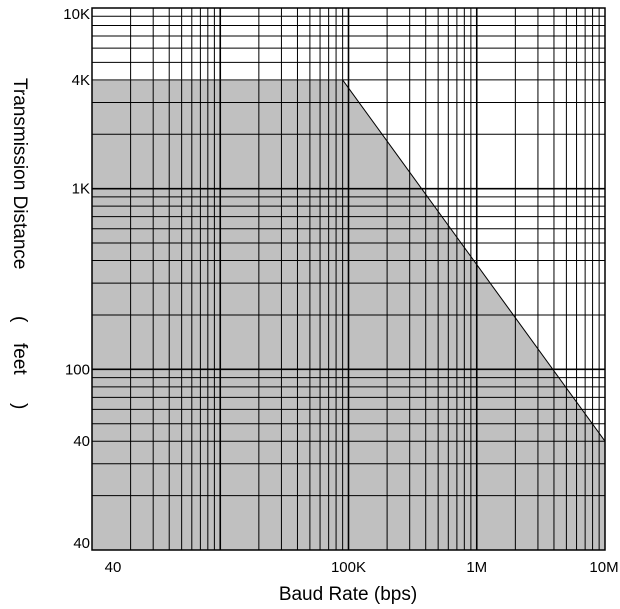 The width and height of the screenshot is (620, 609). I want to click on x-tick-label: 40, so click(113, 567).